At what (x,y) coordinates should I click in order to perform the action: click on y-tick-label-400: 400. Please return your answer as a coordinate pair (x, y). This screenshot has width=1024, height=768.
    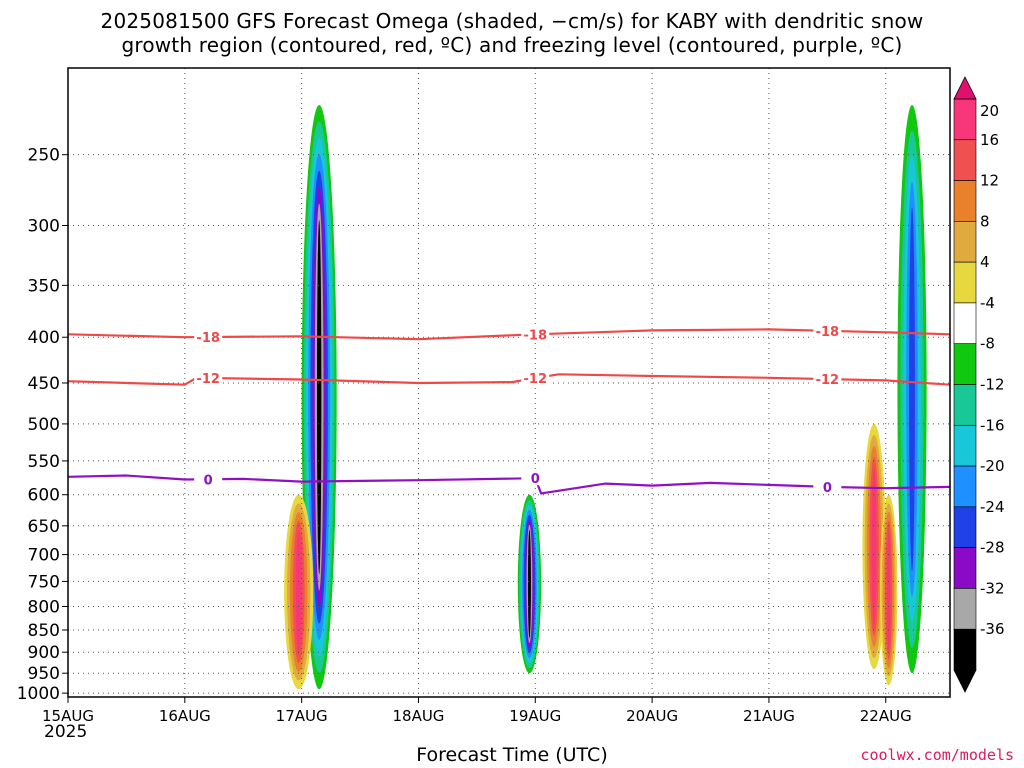
    Looking at the image, I should click on (44, 338).